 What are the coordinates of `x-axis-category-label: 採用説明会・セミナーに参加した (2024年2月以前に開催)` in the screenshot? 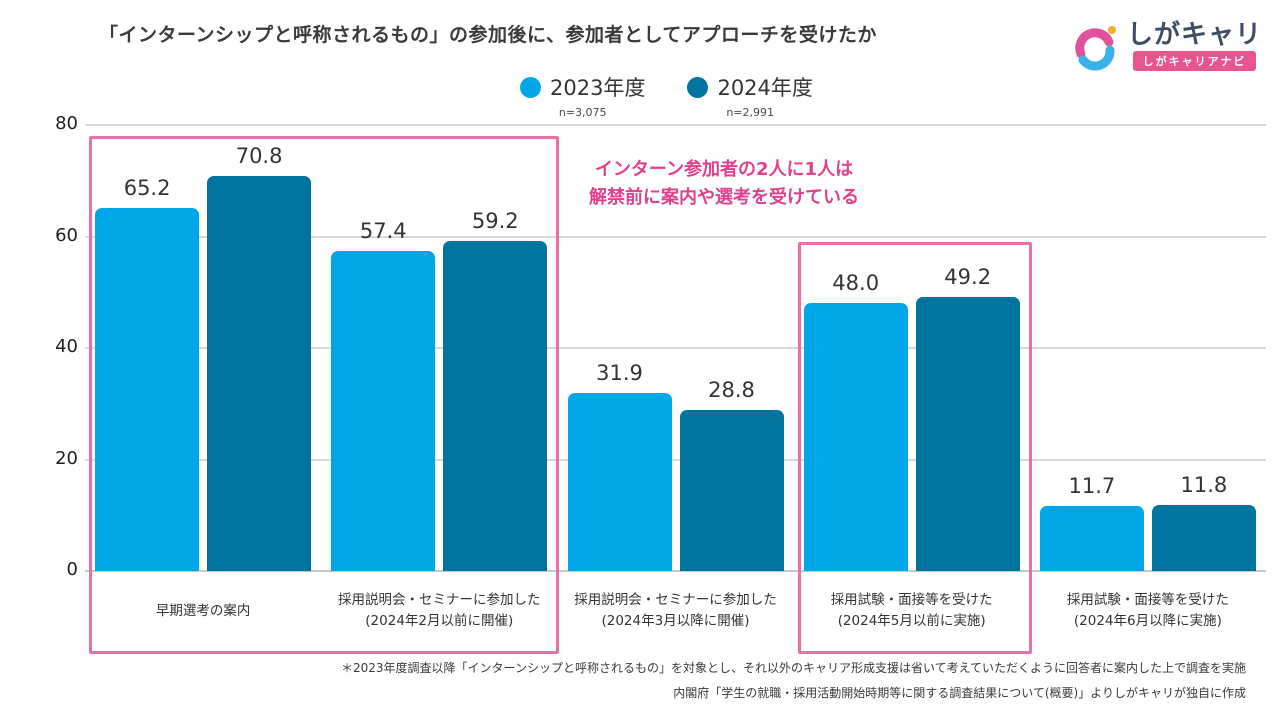 It's located at (439, 610).